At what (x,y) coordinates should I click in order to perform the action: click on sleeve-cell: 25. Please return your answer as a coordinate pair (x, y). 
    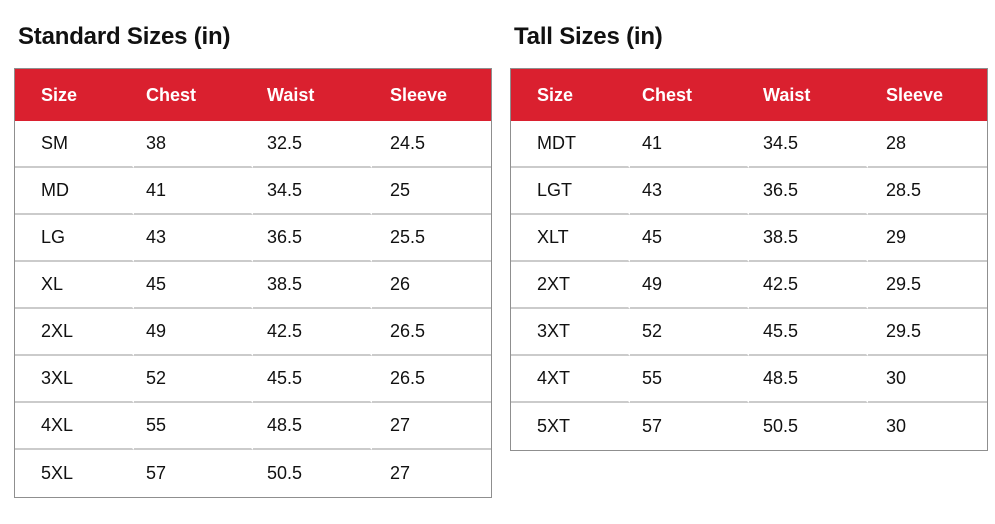
    Looking at the image, I should click on (431, 191).